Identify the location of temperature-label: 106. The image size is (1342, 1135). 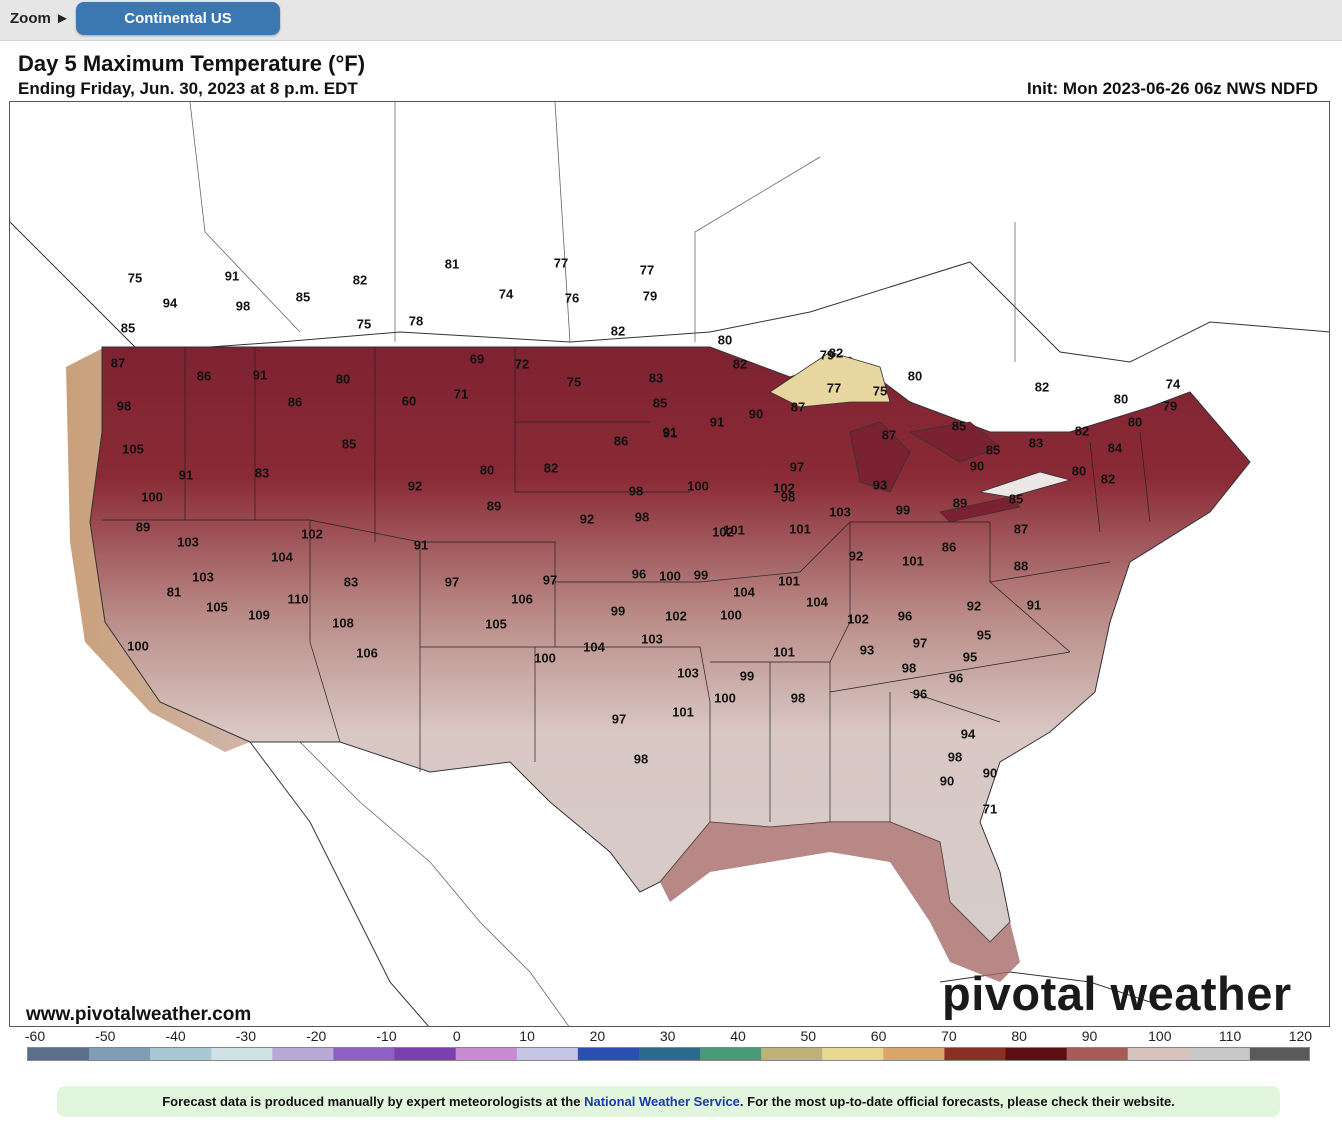
(522, 599).